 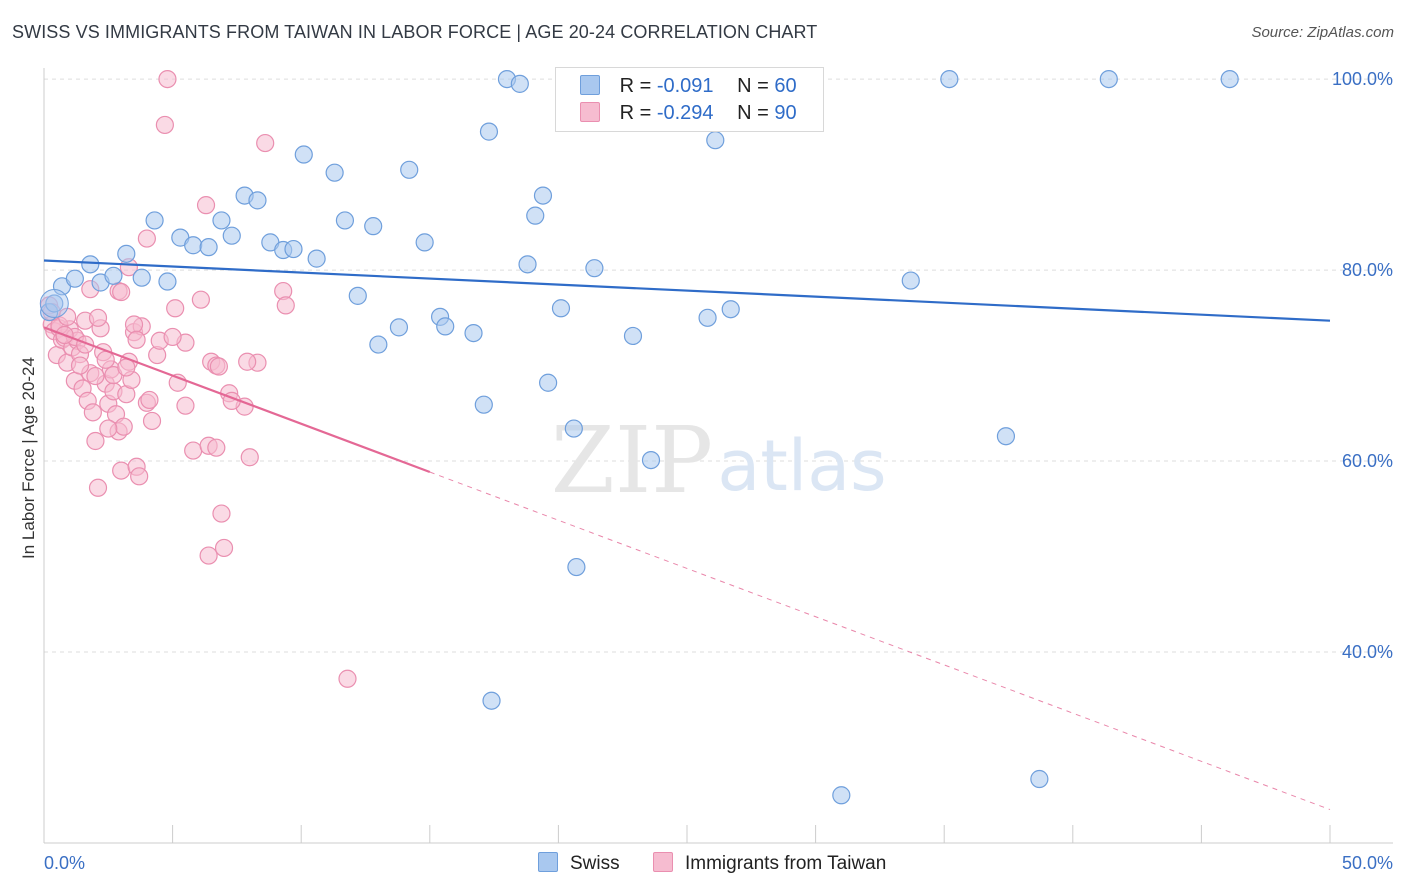 What do you see at coordinates (1367, 270) in the screenshot?
I see `y-tick-label: 80.0%` at bounding box center [1367, 270].